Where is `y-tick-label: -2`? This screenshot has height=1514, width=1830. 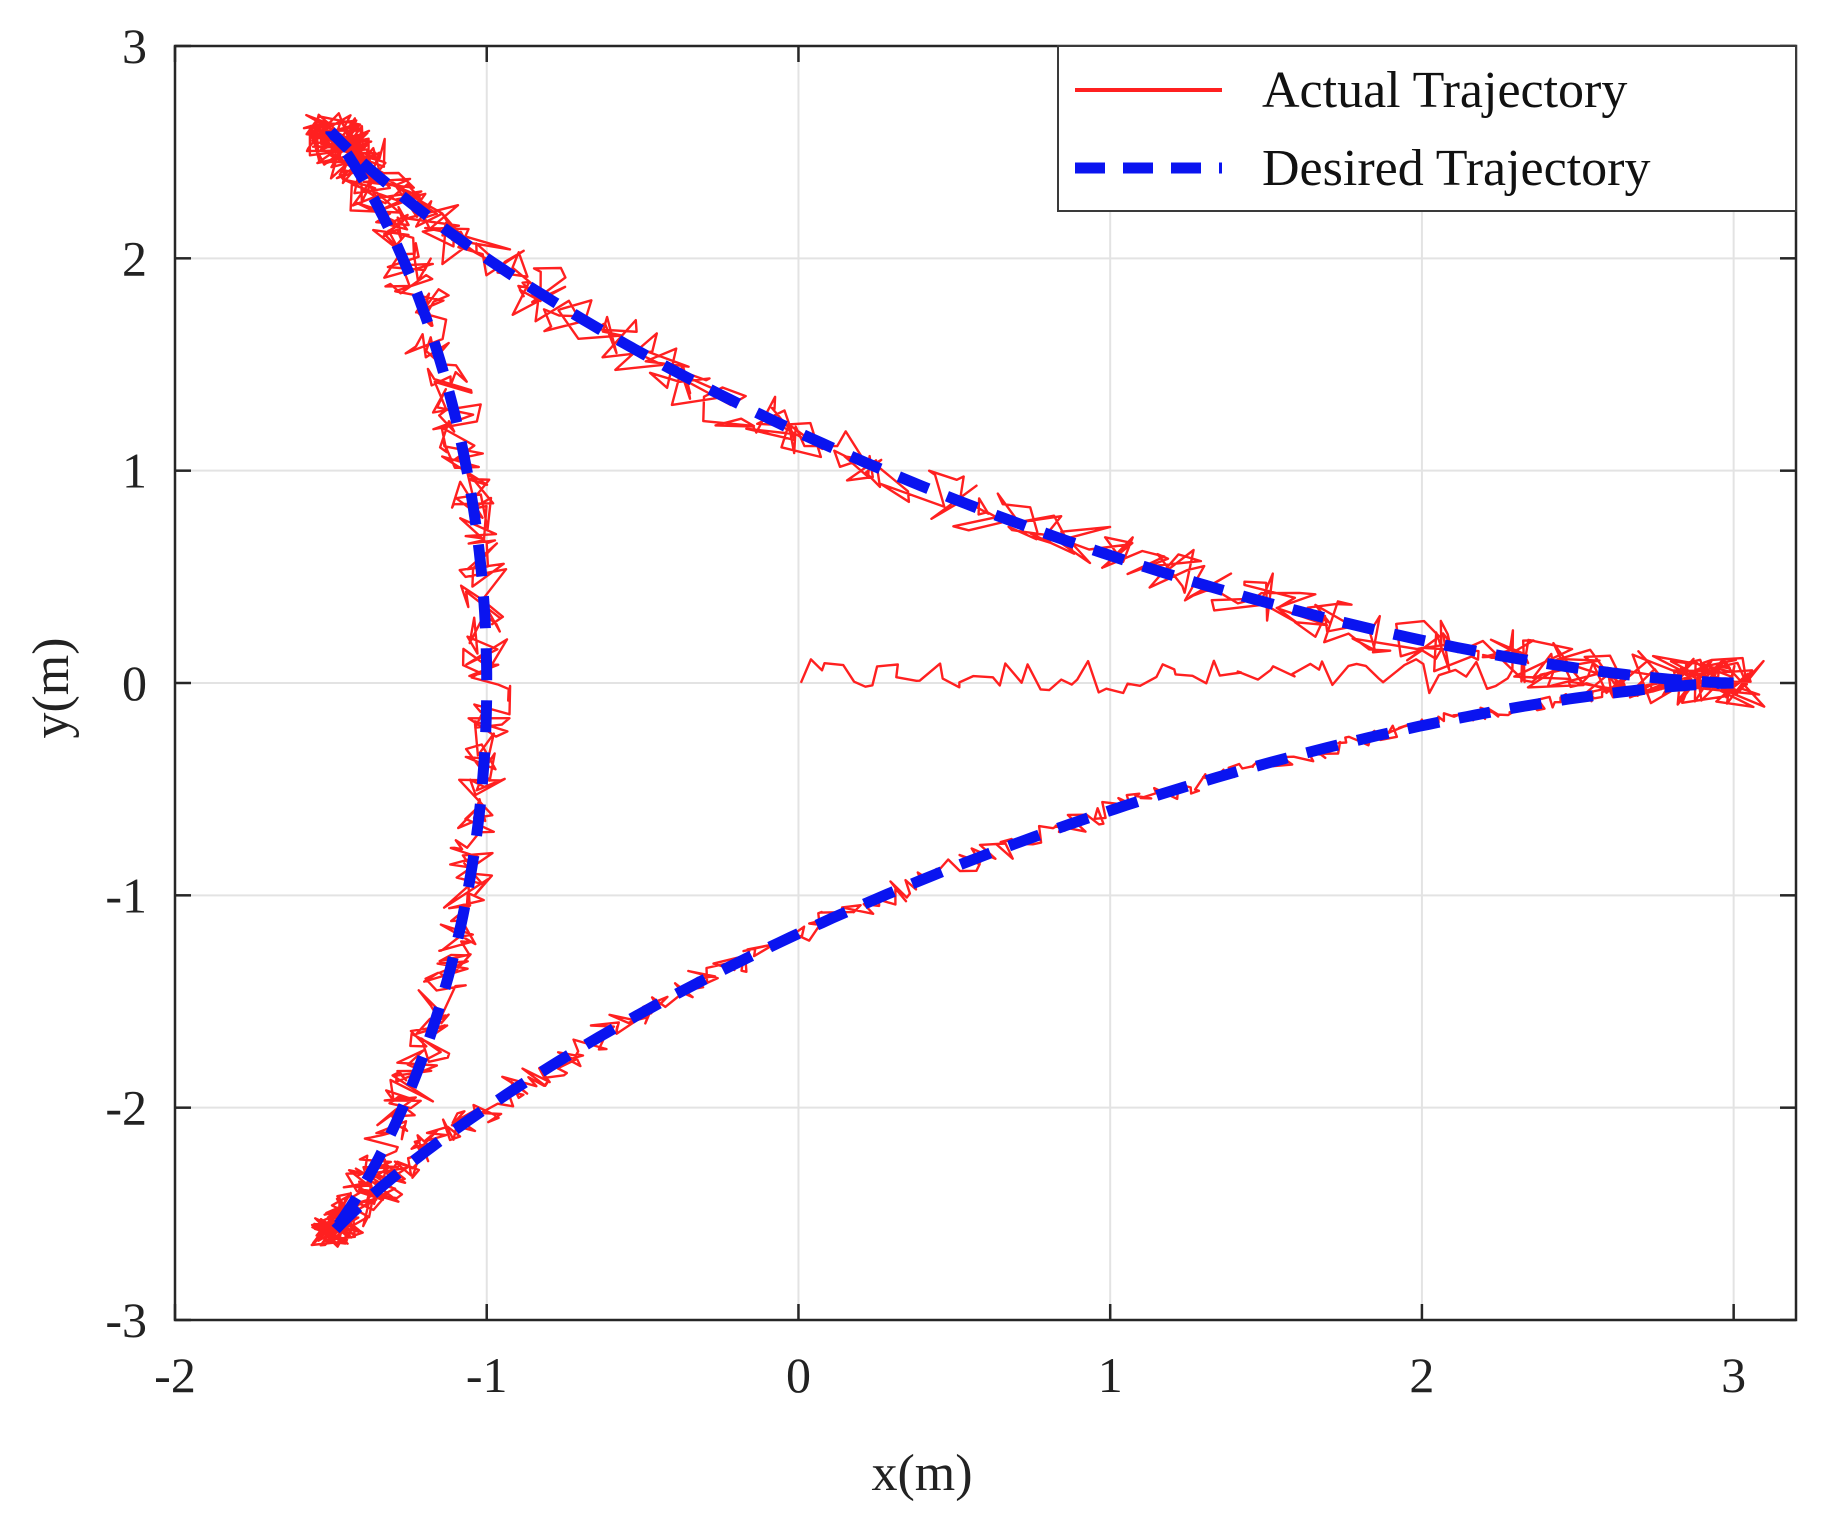 y-tick-label: -2 is located at coordinates (126, 1108).